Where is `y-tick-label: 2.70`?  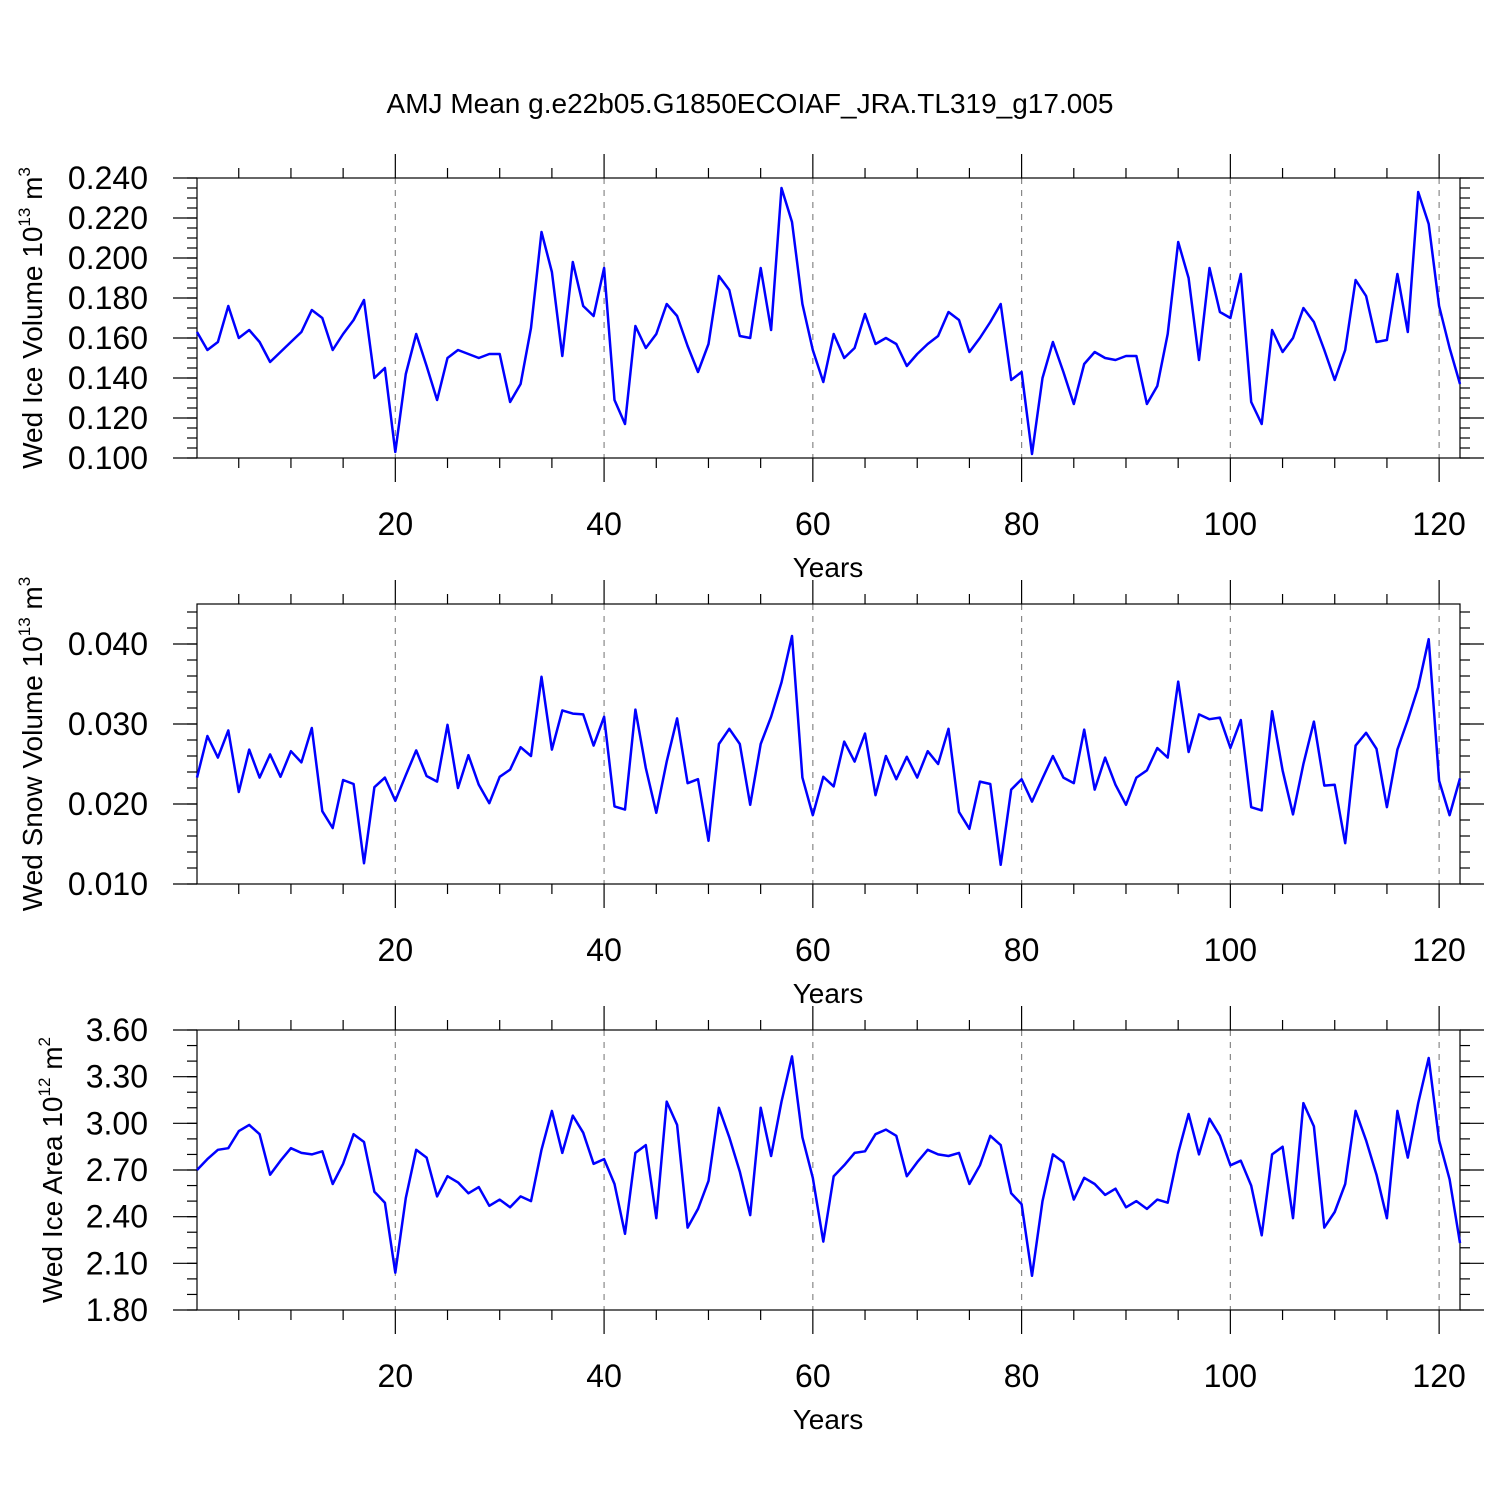
y-tick-label: 2.70 is located at coordinates (117, 1170).